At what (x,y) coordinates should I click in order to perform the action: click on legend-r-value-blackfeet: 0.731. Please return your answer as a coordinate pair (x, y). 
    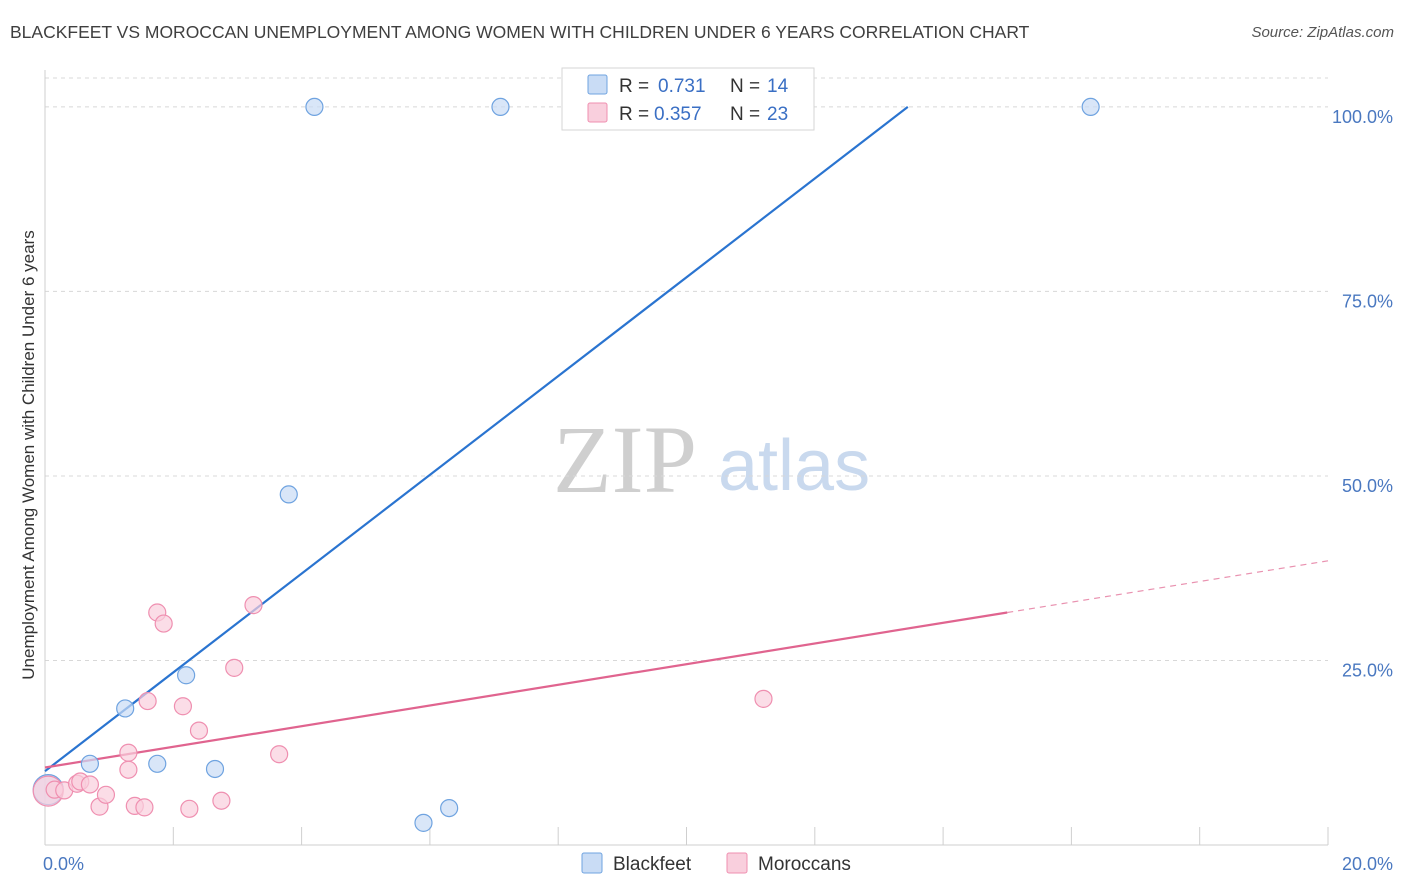
    Looking at the image, I should click on (682, 86).